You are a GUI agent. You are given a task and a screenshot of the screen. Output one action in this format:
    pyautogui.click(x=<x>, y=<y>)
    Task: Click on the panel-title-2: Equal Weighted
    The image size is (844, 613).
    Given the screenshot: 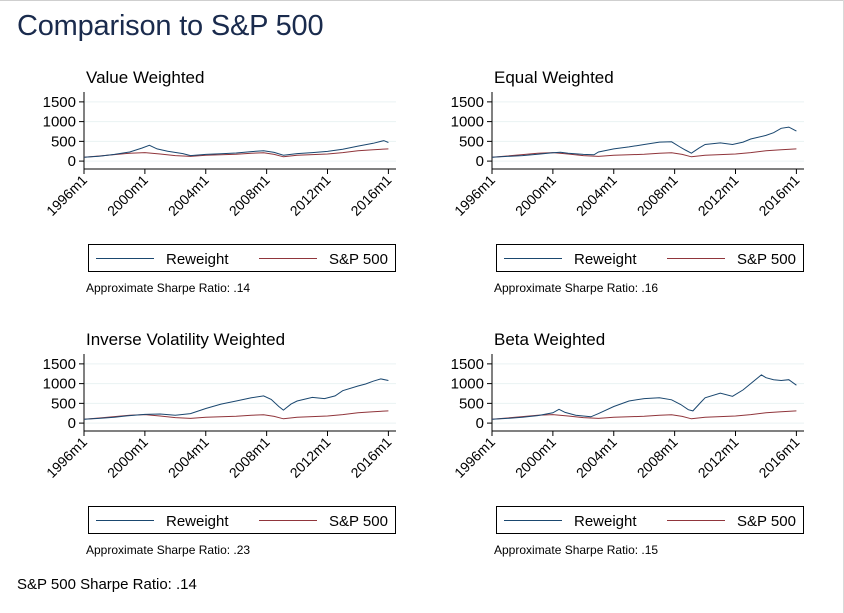 What is the action you would take?
    pyautogui.click(x=554, y=77)
    